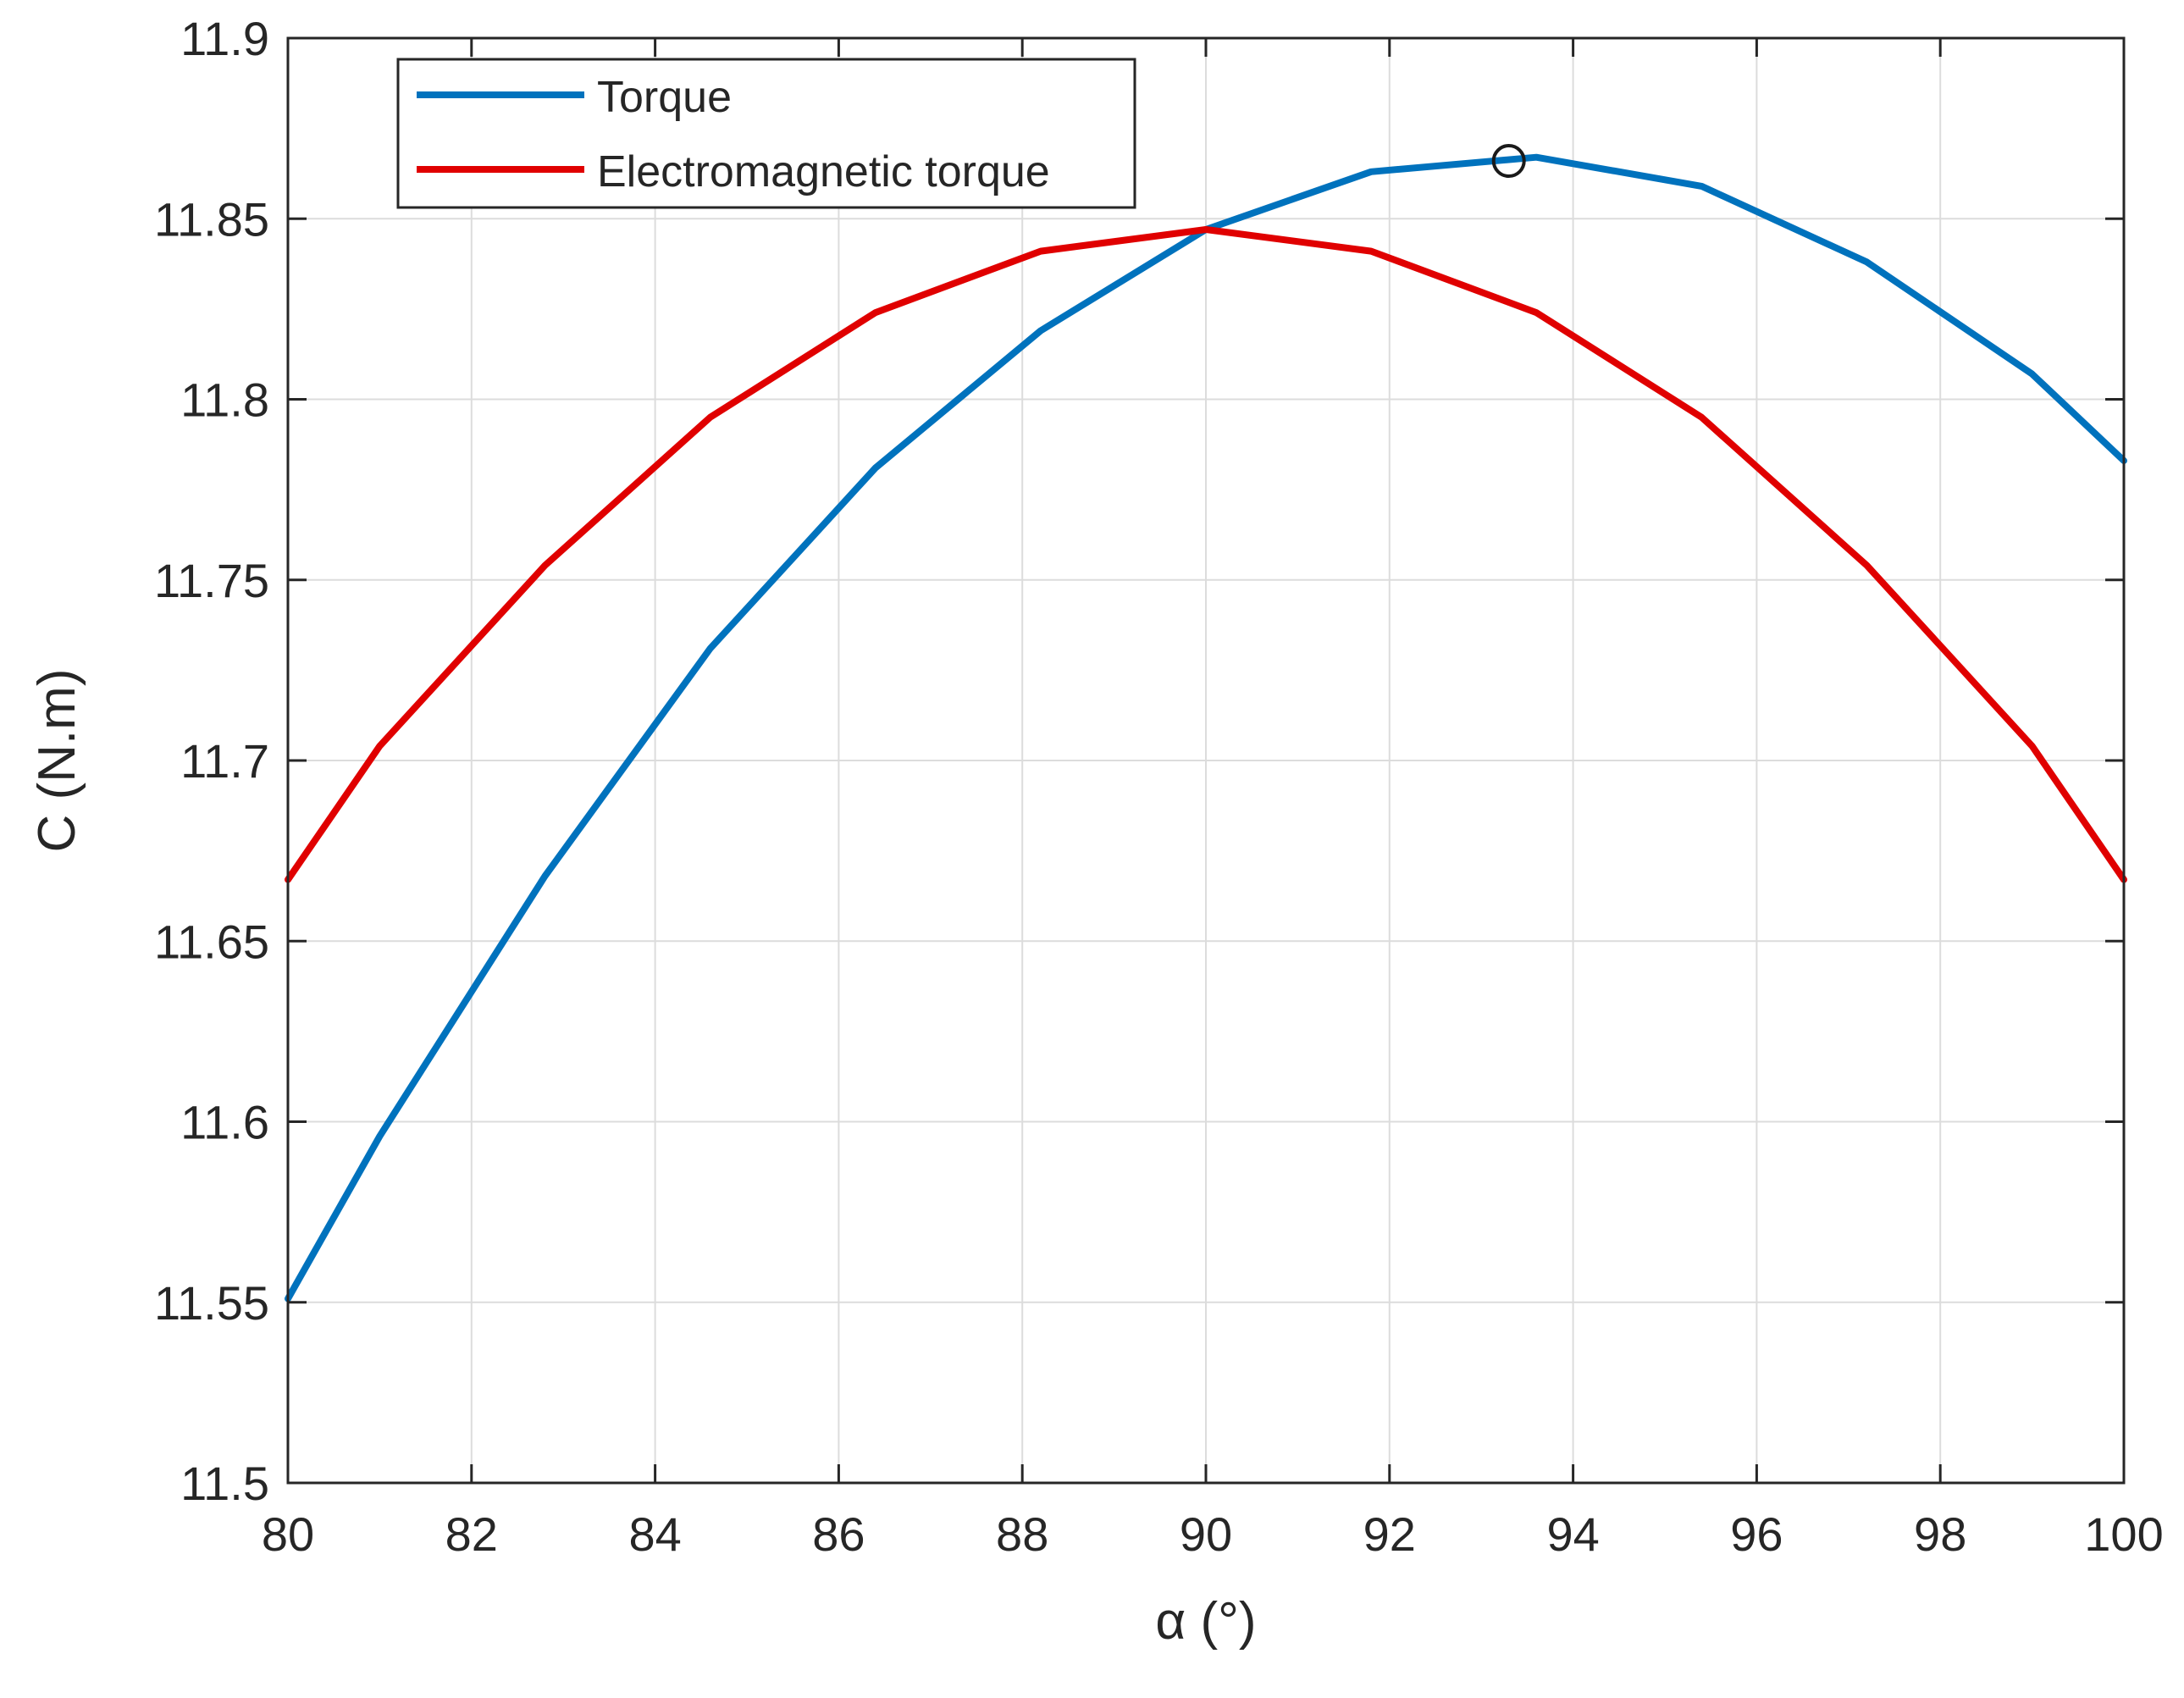  What do you see at coordinates (225, 38) in the screenshot?
I see `y-tick-label: 11.9` at bounding box center [225, 38].